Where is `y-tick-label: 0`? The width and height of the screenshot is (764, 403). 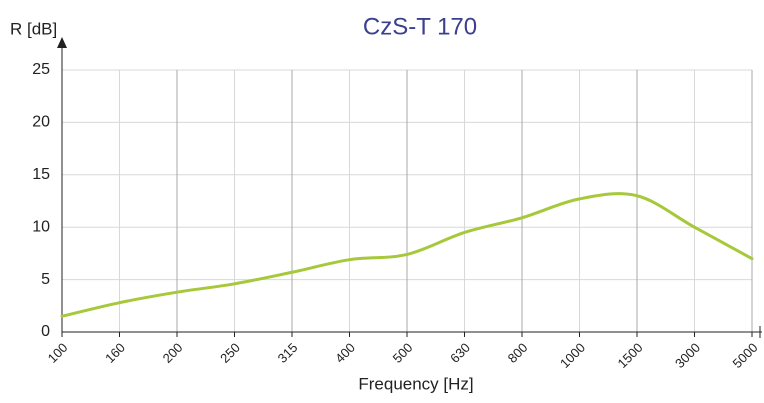
y-tick-label: 0 is located at coordinates (45, 331).